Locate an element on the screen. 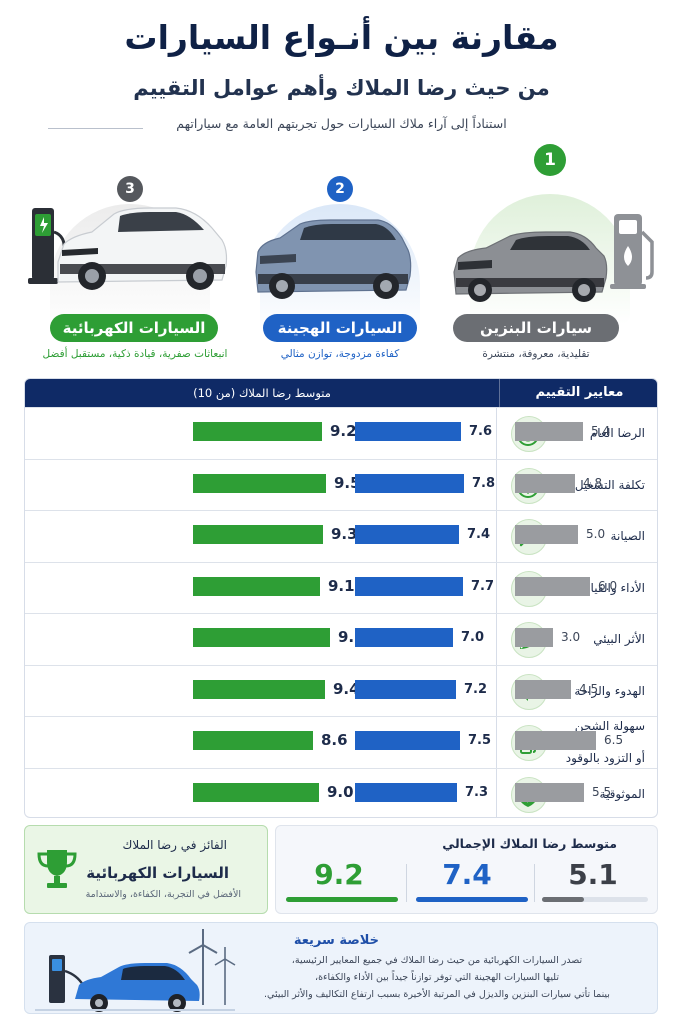 The width and height of the screenshot is (683, 1024). table-row: الرضا العام 9.2 7.6 5.4 is located at coordinates (341, 433).